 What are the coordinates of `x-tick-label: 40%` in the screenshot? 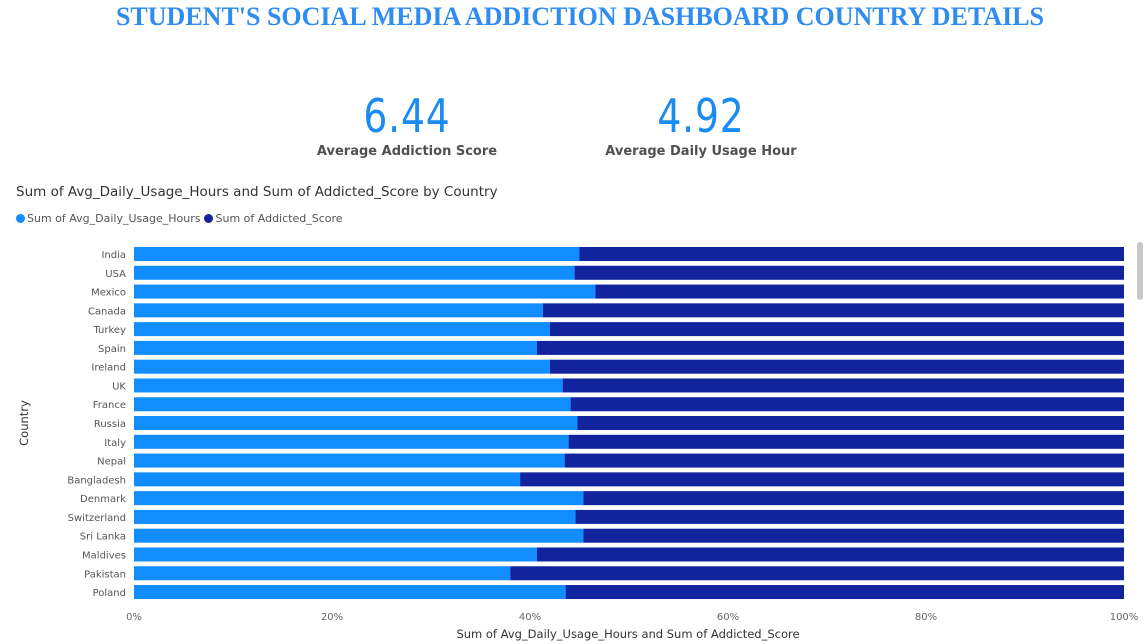 It's located at (530, 617).